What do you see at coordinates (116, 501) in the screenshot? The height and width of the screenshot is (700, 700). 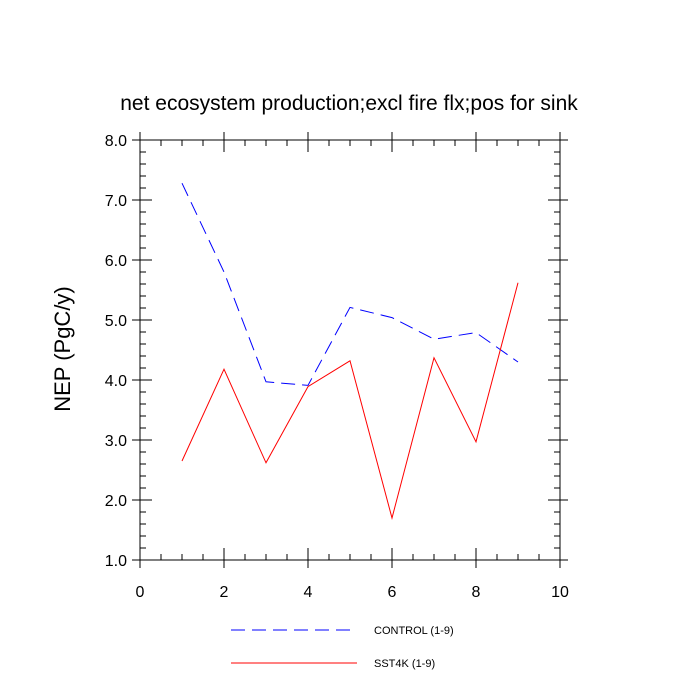 I see `y-tick-label: 2.0` at bounding box center [116, 501].